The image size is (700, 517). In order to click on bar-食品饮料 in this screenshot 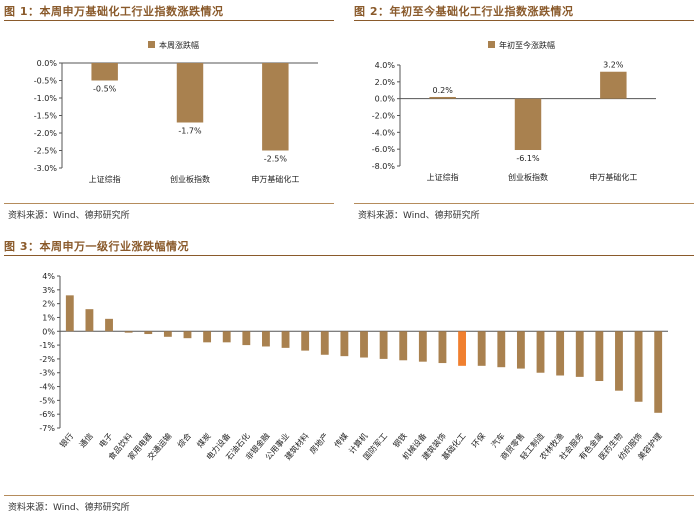, I will do `click(128, 332)`.